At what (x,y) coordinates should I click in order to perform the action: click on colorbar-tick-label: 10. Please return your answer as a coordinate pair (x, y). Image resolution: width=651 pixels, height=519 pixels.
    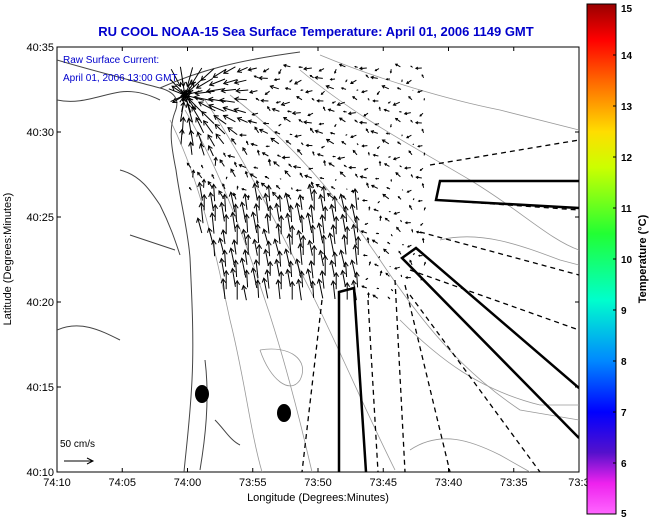
    Looking at the image, I should click on (627, 260).